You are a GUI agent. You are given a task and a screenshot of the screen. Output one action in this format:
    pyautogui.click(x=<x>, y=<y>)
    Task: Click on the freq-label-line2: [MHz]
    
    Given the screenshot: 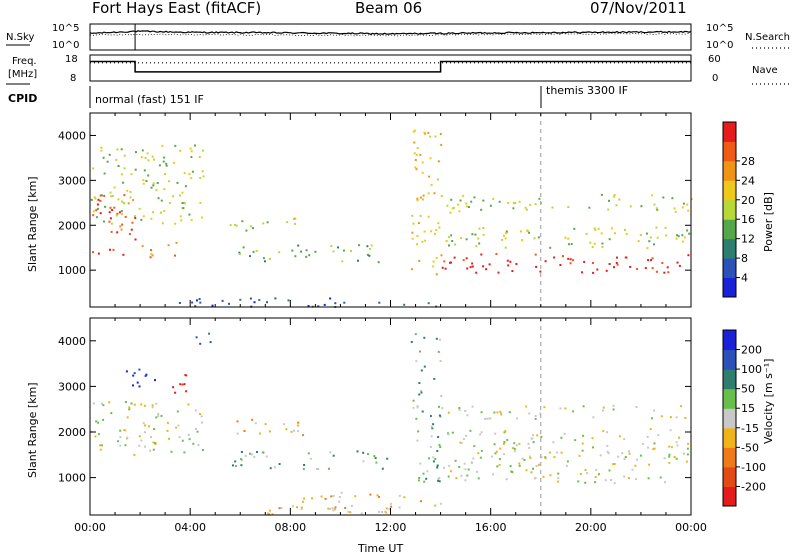 What is the action you would take?
    pyautogui.click(x=22, y=74)
    